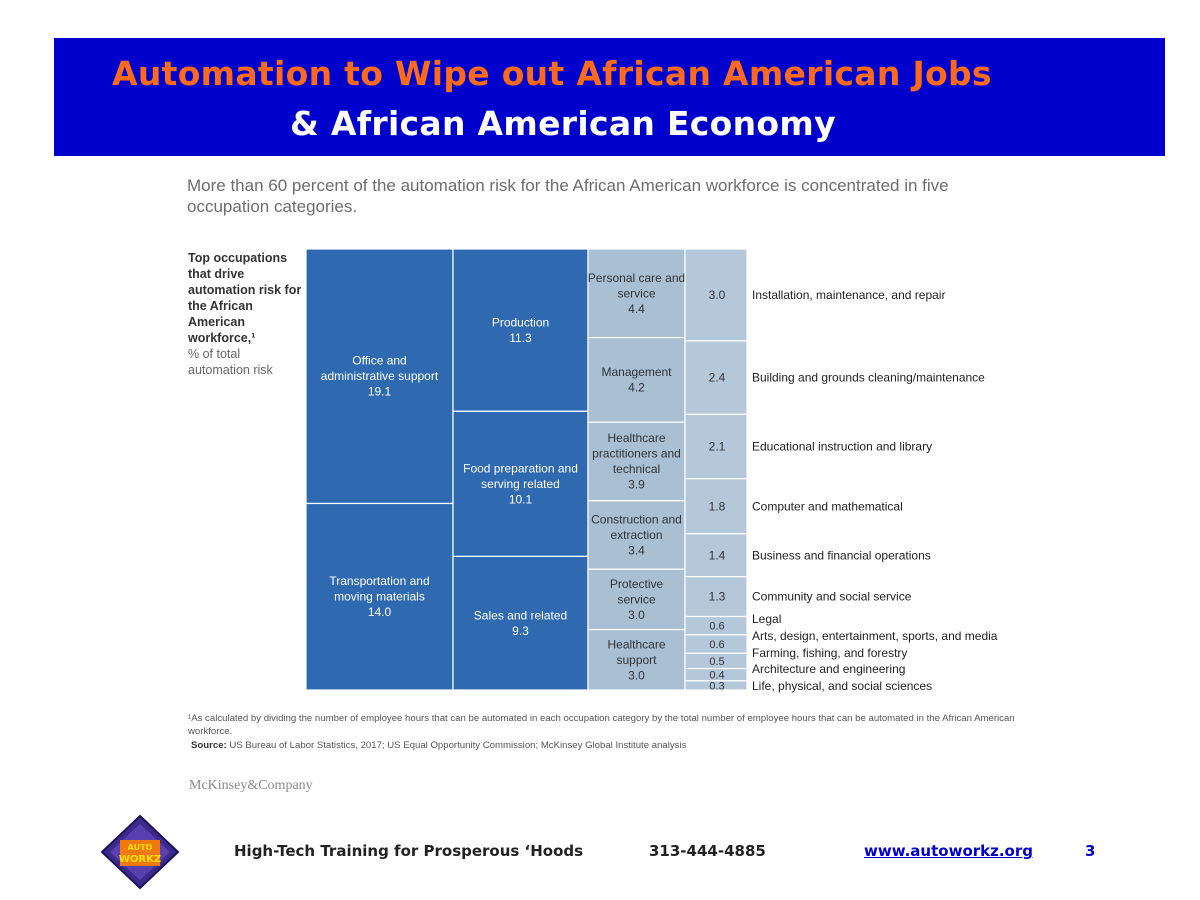 This screenshot has width=1200, height=900. I want to click on cell-building-and-grounds-cleaning-maintenance-value: 2.4, so click(717, 378).